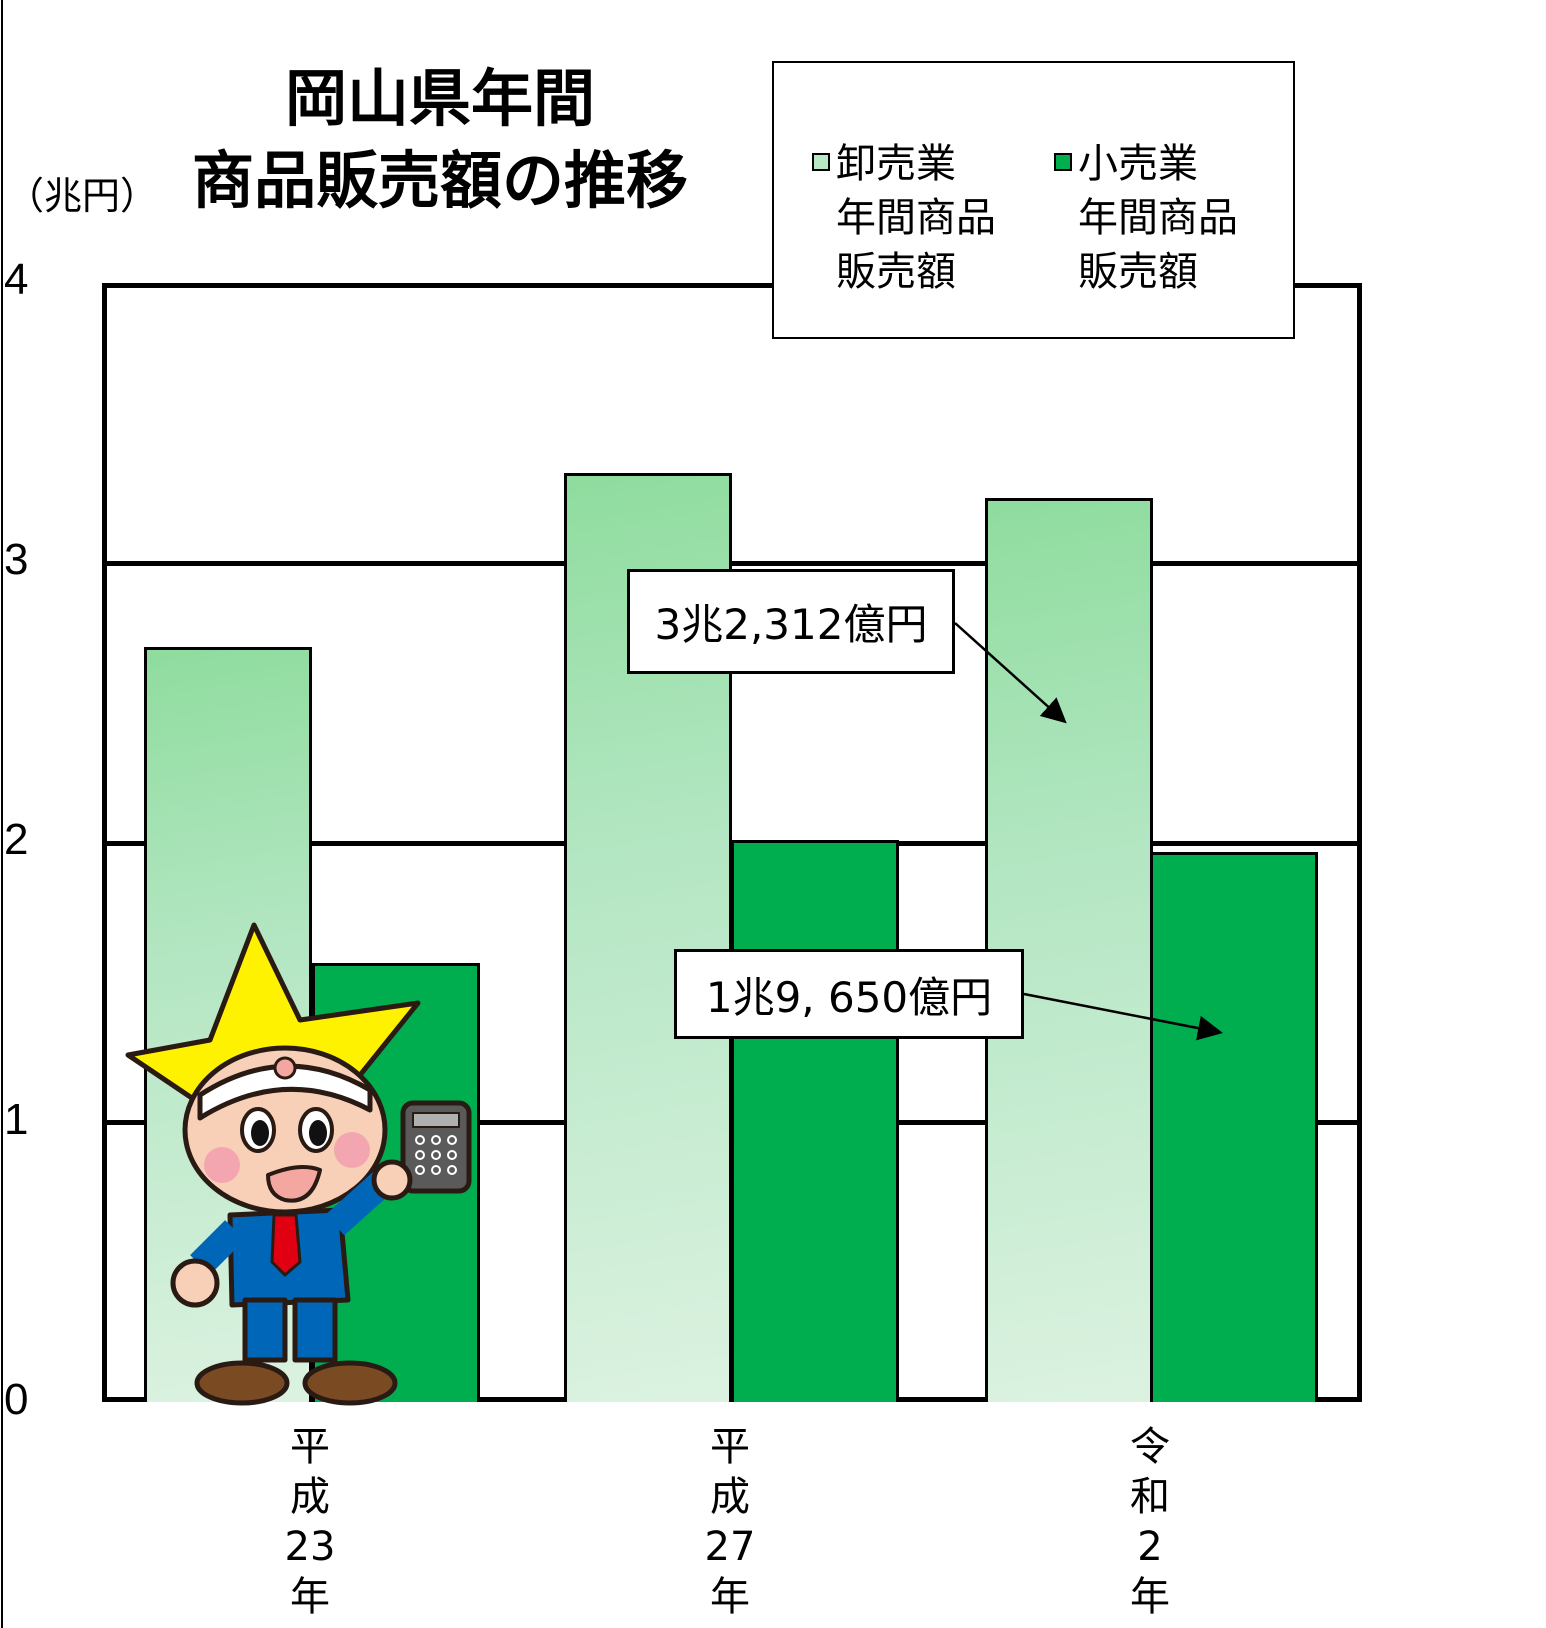  Describe the element at coordinates (439, 98) in the screenshot. I see `chart-title-line-1: 岡山県年間` at that location.